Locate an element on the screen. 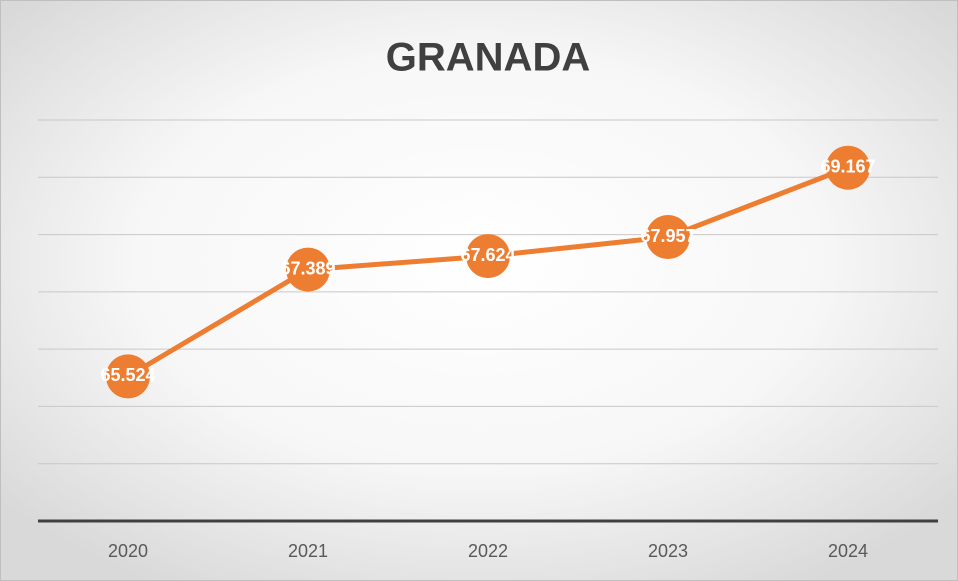  data-label: 67.624 is located at coordinates (487, 255).